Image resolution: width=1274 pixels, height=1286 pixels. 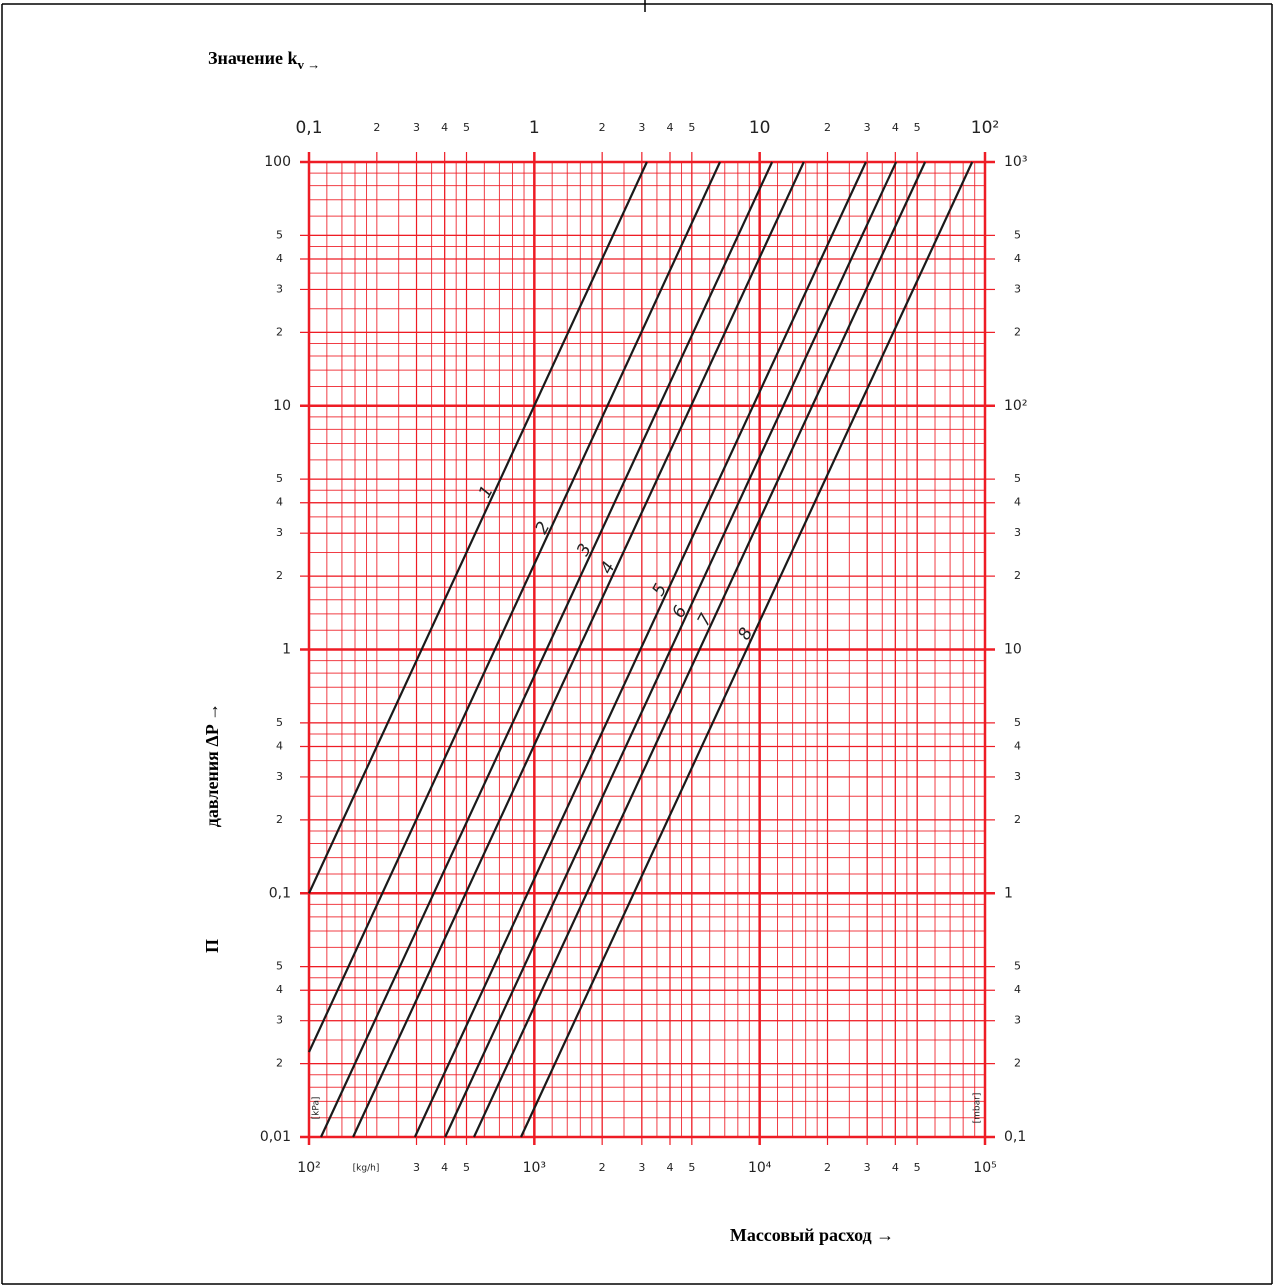 What do you see at coordinates (1015, 162) in the screenshot?
I see `y2-tick-label: 10³` at bounding box center [1015, 162].